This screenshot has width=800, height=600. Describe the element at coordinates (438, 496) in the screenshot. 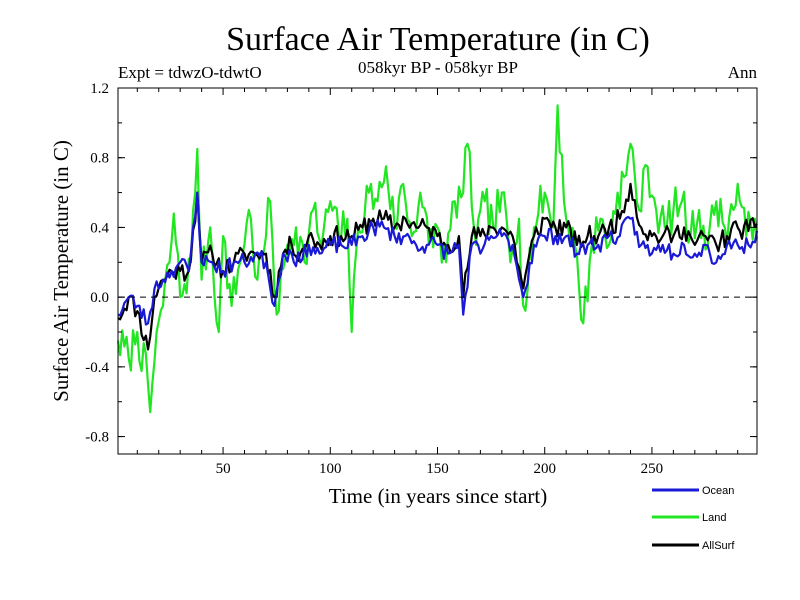

I see `x-axis-label: Time (in years since start)` at that location.